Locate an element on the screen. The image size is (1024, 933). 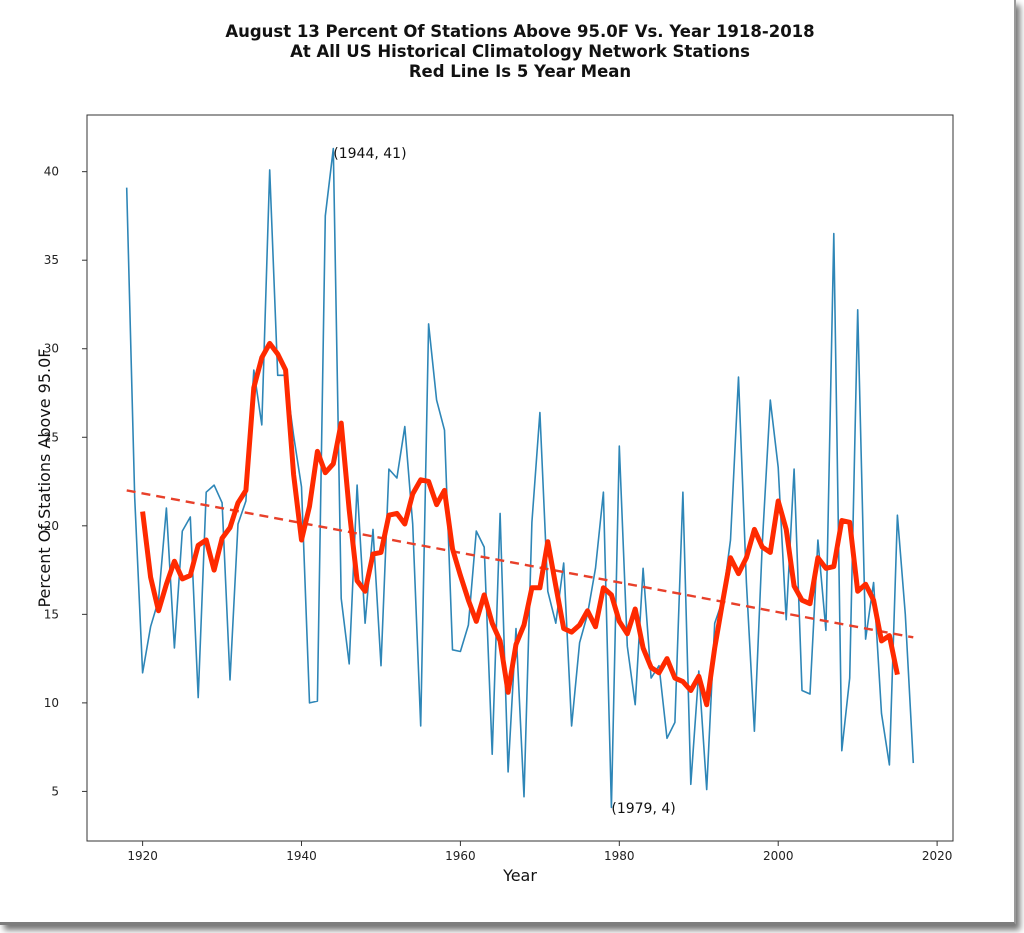
y-tick-label: 20 is located at coordinates (51, 526).